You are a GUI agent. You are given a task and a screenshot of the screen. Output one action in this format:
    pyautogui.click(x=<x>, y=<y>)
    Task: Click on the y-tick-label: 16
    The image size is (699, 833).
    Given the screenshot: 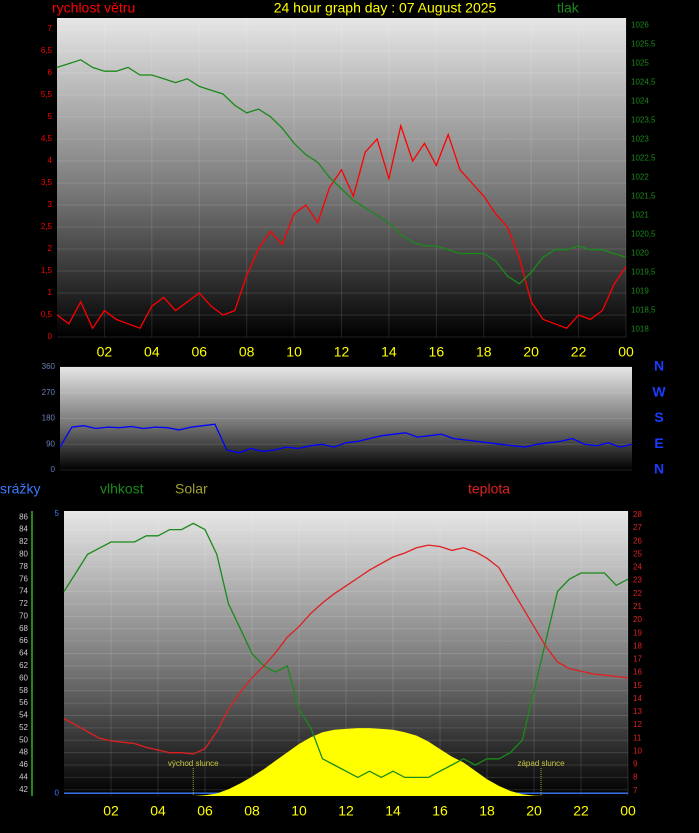 What is the action you would take?
    pyautogui.click(x=637, y=672)
    